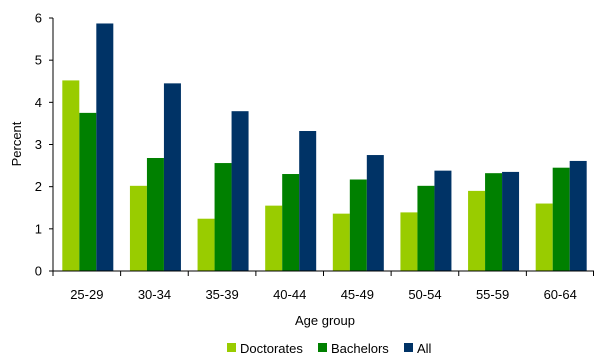 This screenshot has width=594, height=362. I want to click on legend-label-doctorates: Doctorates, so click(271, 348).